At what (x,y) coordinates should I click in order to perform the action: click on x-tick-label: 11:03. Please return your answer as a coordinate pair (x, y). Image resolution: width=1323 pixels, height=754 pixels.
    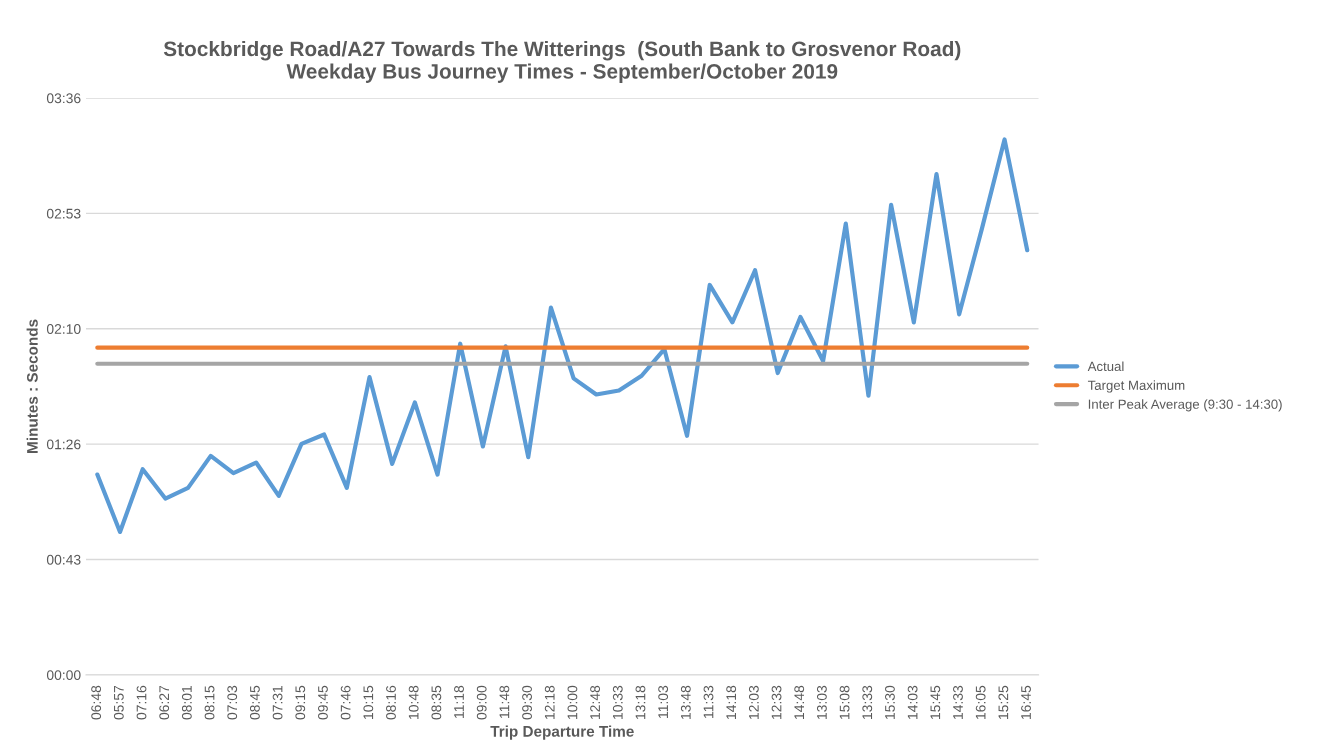
    Looking at the image, I should click on (663, 701).